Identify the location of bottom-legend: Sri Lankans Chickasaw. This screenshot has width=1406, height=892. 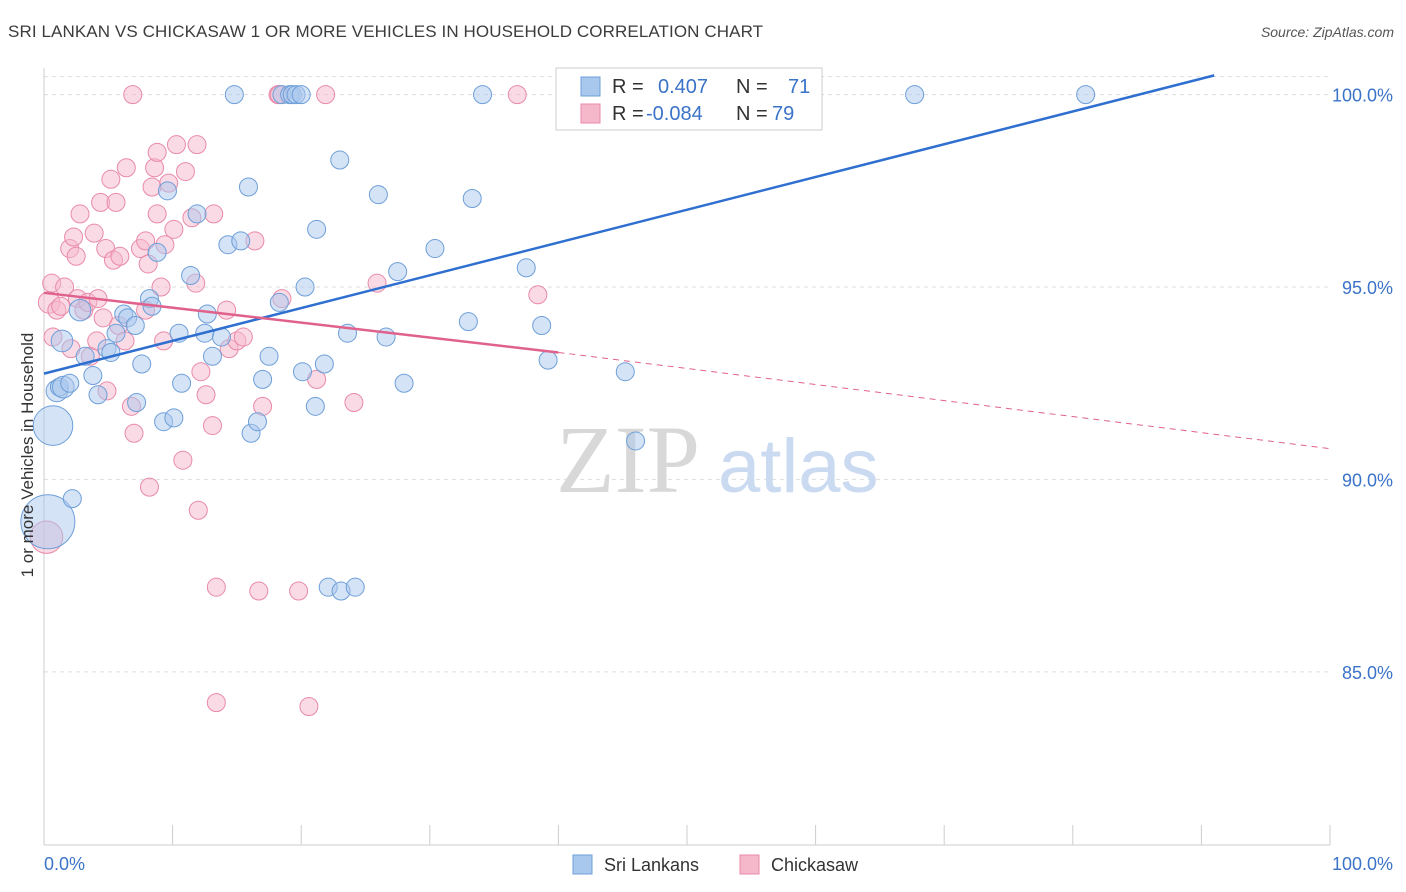
(715, 864).